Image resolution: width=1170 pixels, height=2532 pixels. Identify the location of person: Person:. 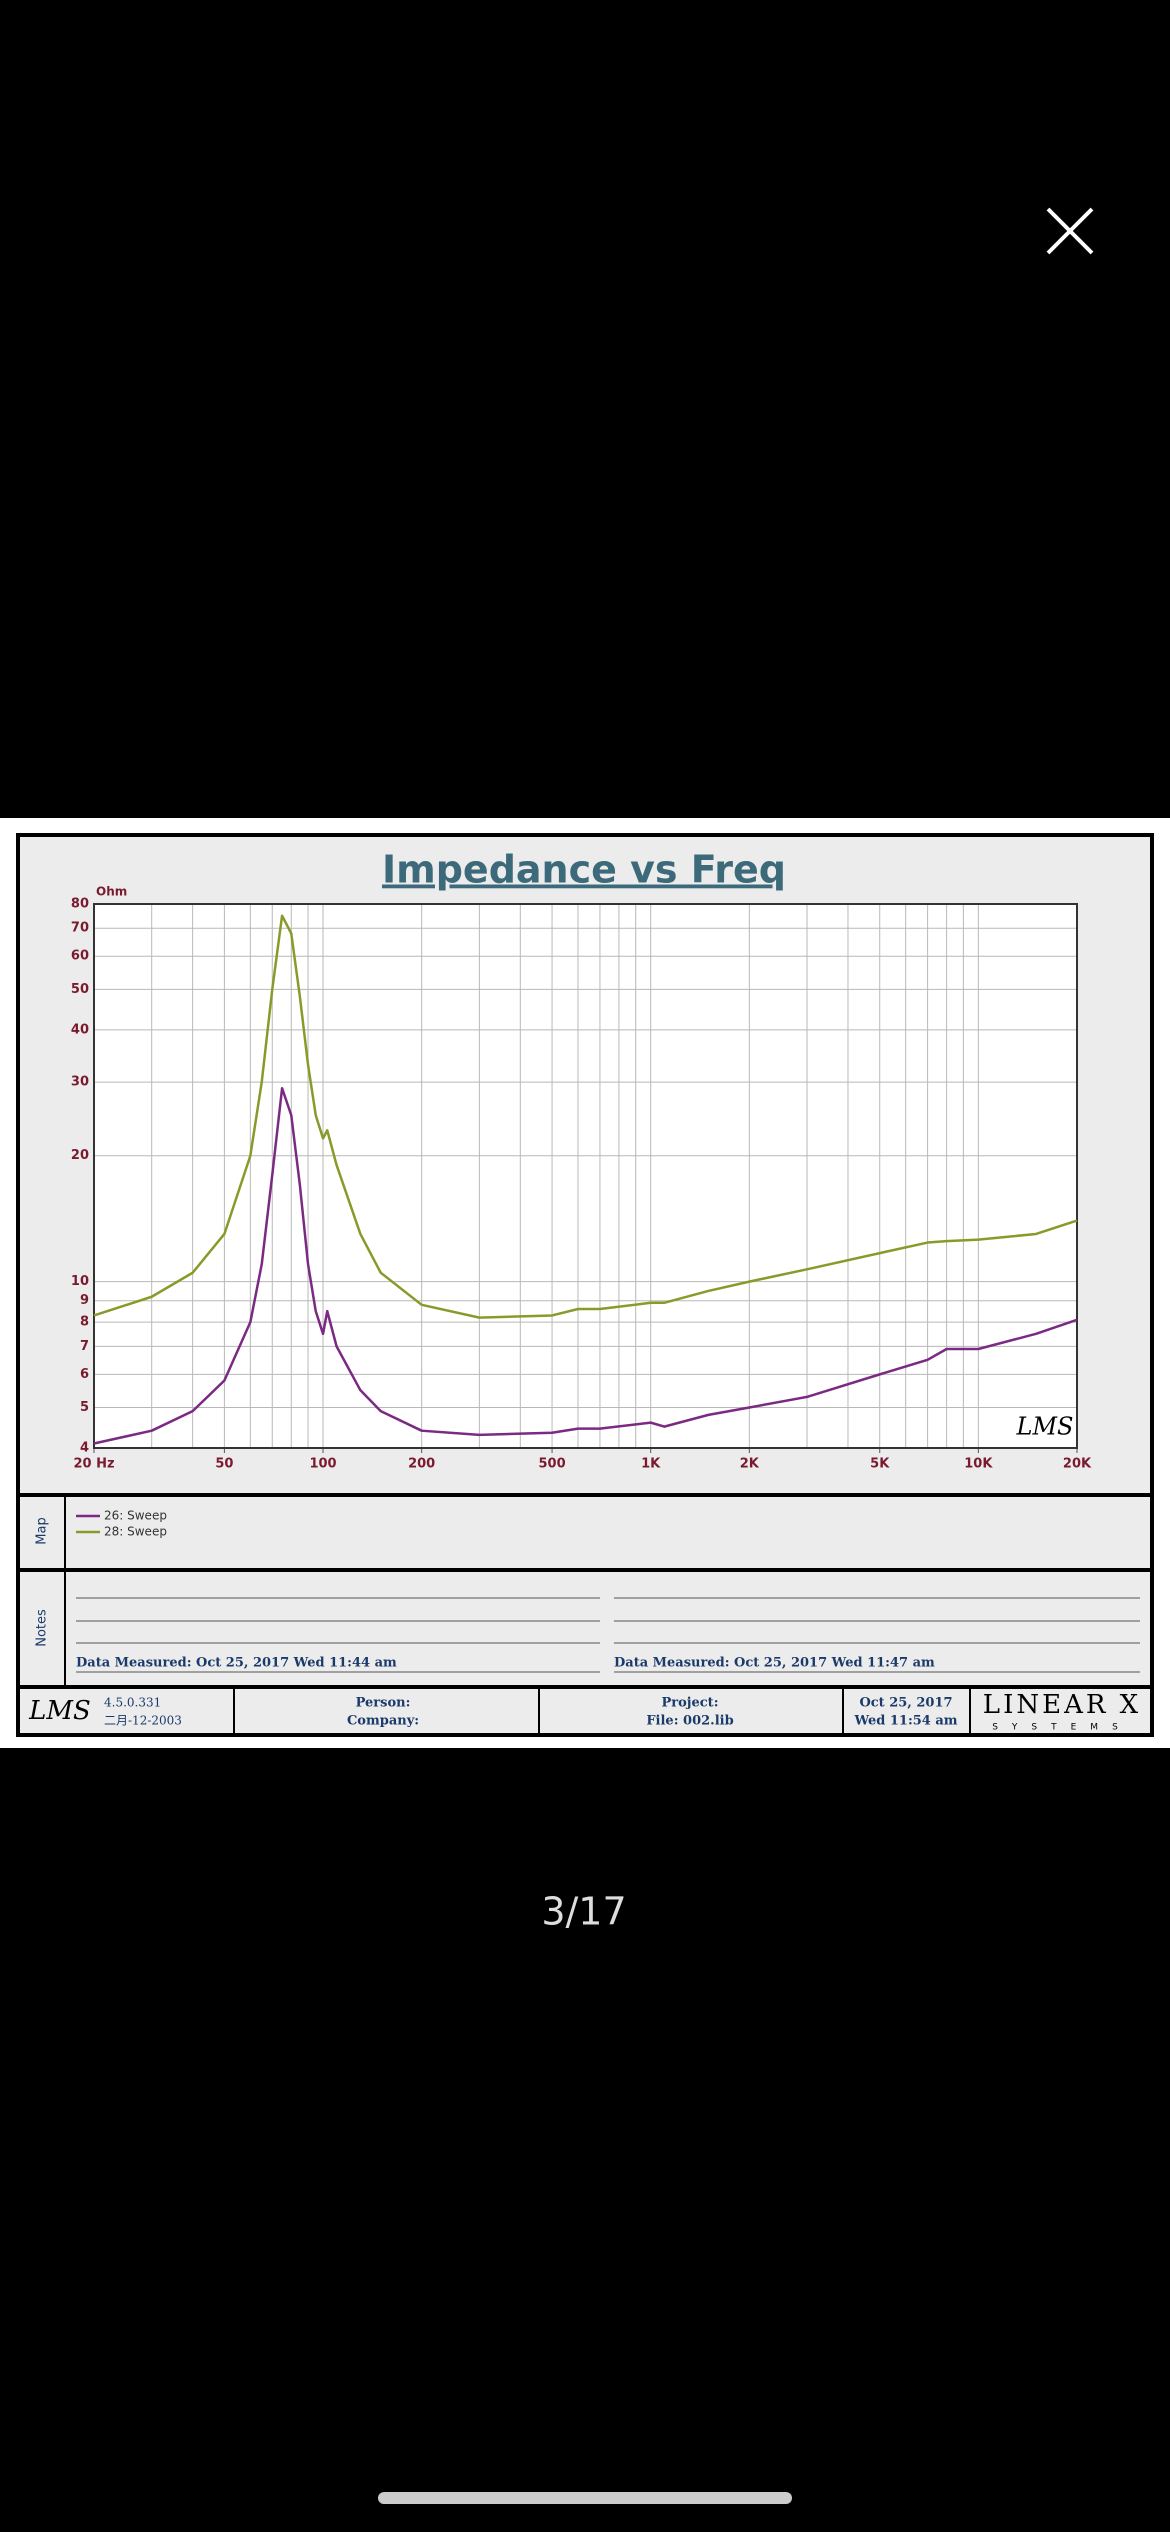
(383, 1703).